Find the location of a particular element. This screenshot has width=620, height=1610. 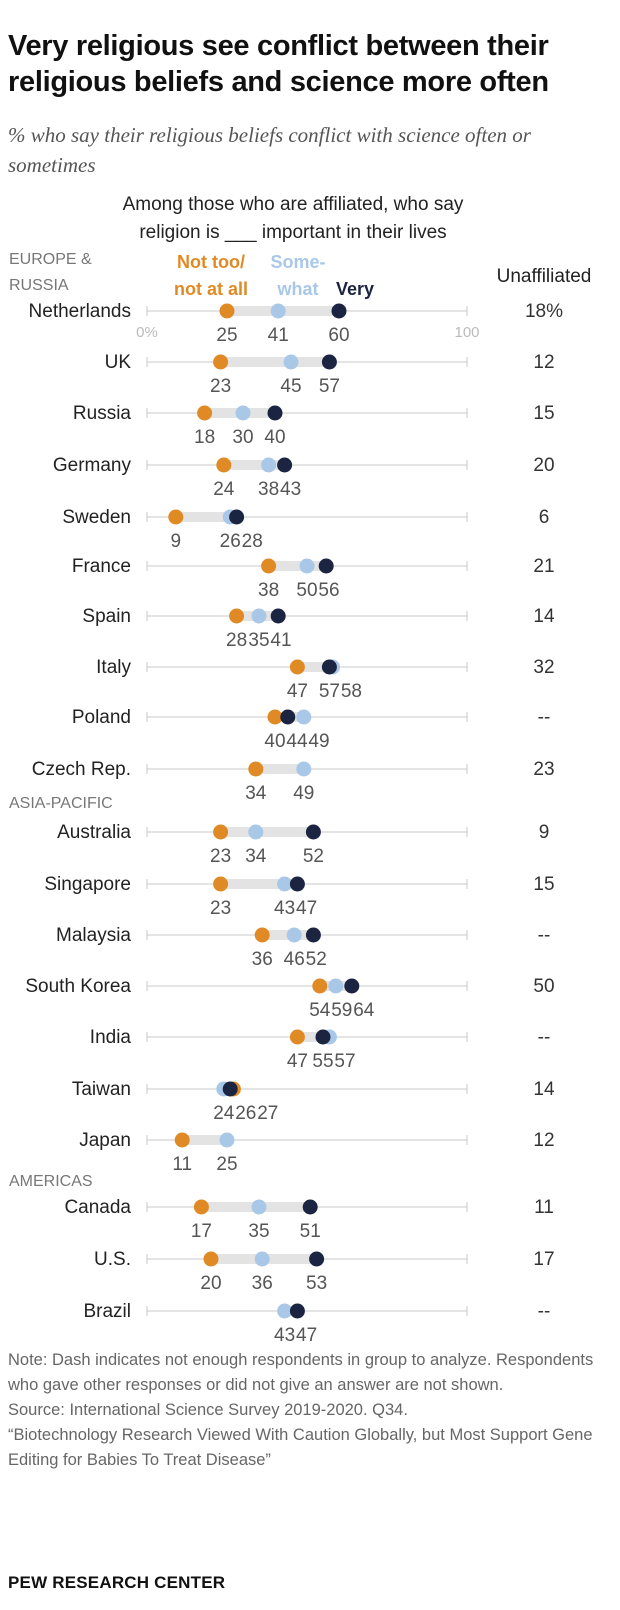

data-label-very: 41 is located at coordinates (280, 640).